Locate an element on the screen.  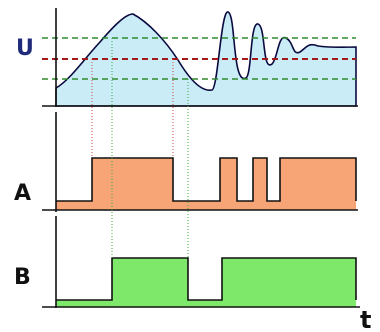
signal-b-waveform is located at coordinates (206, 279).